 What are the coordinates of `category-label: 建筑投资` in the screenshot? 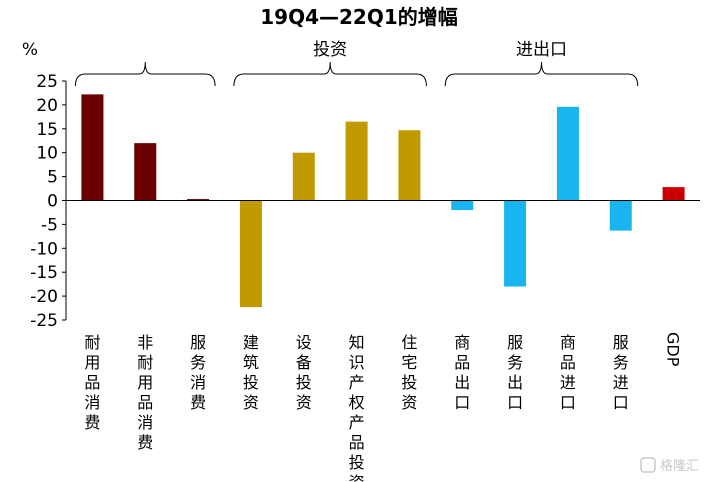 It's located at (251, 372).